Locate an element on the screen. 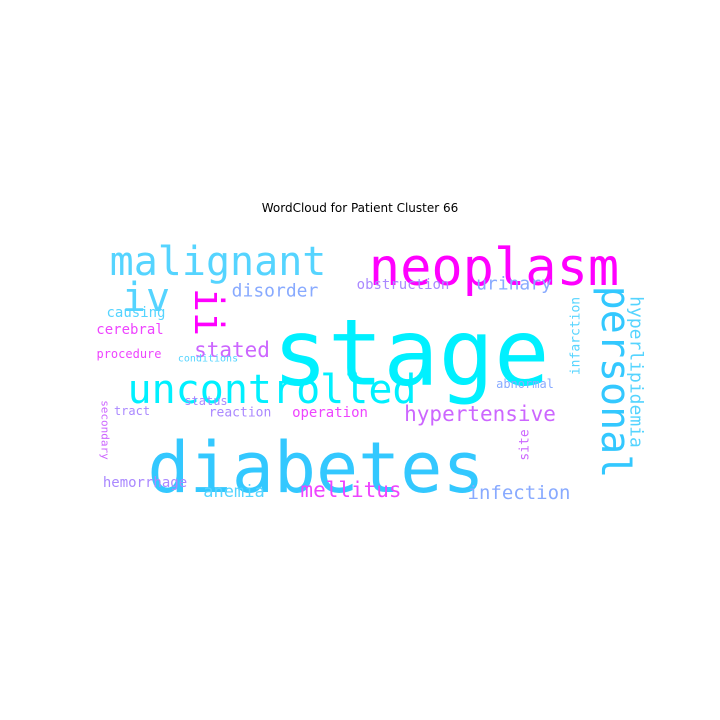 Image resolution: width=720 pixels, height=720 pixels. word-malignant: malignant is located at coordinates (218, 262).